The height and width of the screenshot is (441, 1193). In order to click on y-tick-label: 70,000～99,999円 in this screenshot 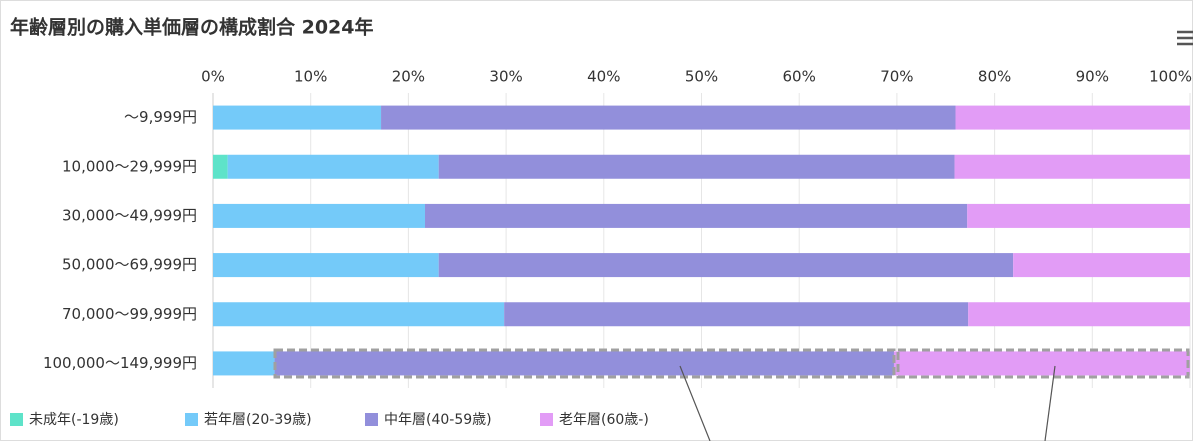, I will do `click(129, 314)`.